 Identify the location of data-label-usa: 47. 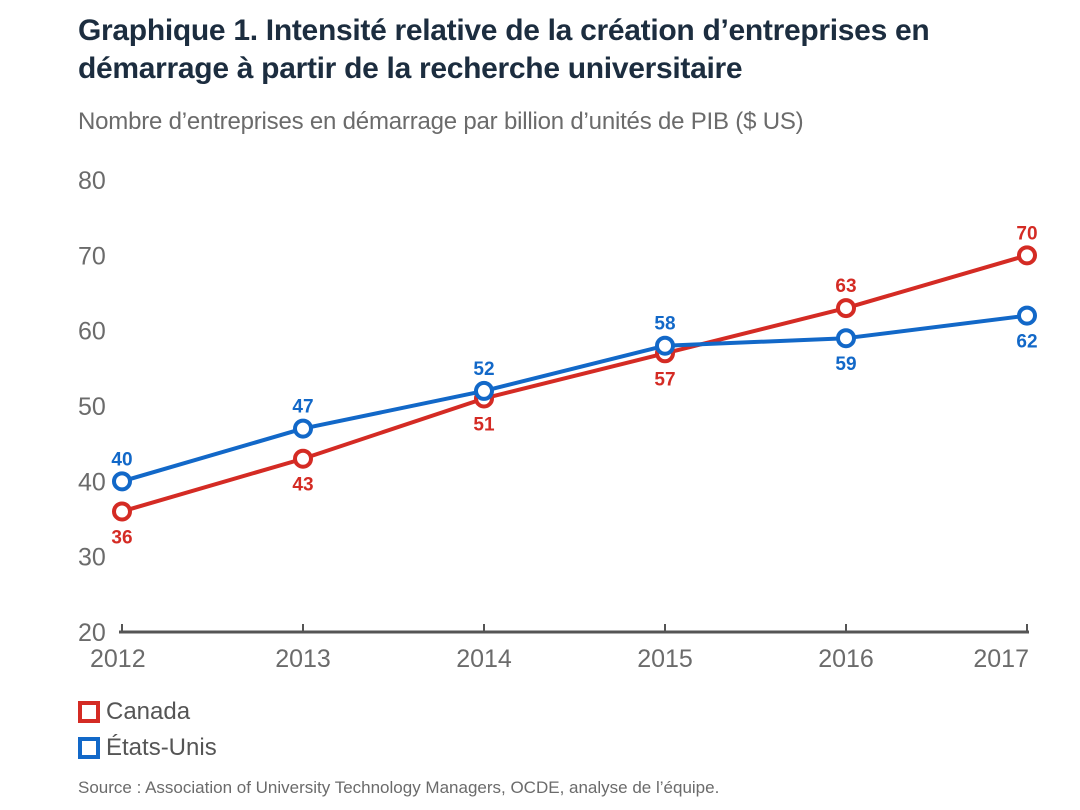
(302, 407).